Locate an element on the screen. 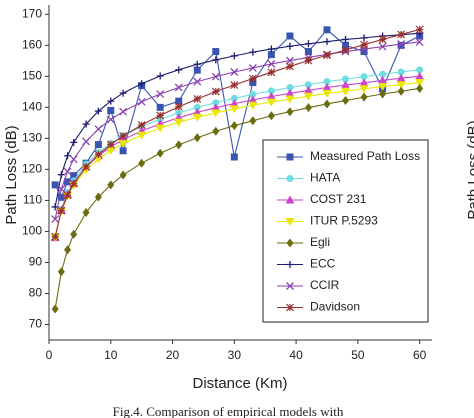 This screenshot has height=418, width=474. legend-label: HATA is located at coordinates (325, 178).